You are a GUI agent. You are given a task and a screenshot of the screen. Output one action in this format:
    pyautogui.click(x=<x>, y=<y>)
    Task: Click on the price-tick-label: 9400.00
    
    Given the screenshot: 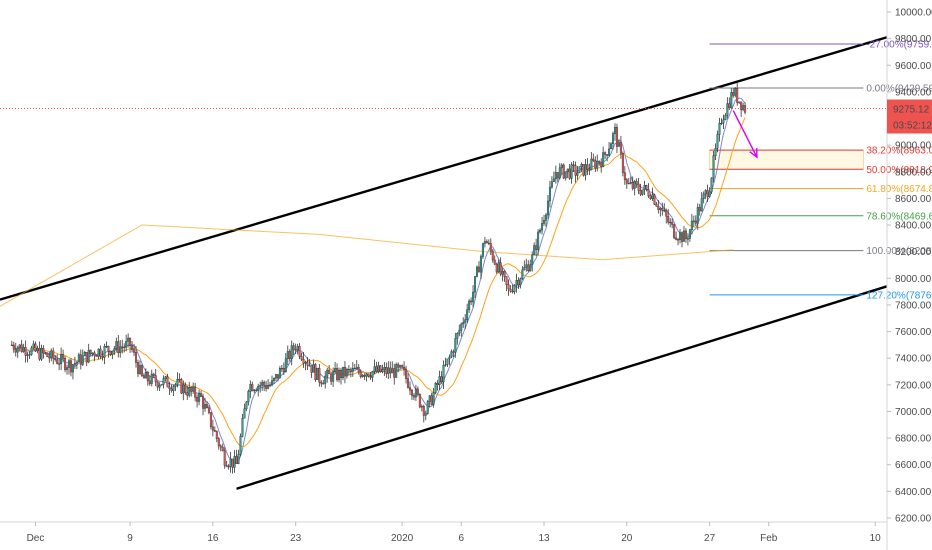 What is the action you would take?
    pyautogui.click(x=913, y=92)
    